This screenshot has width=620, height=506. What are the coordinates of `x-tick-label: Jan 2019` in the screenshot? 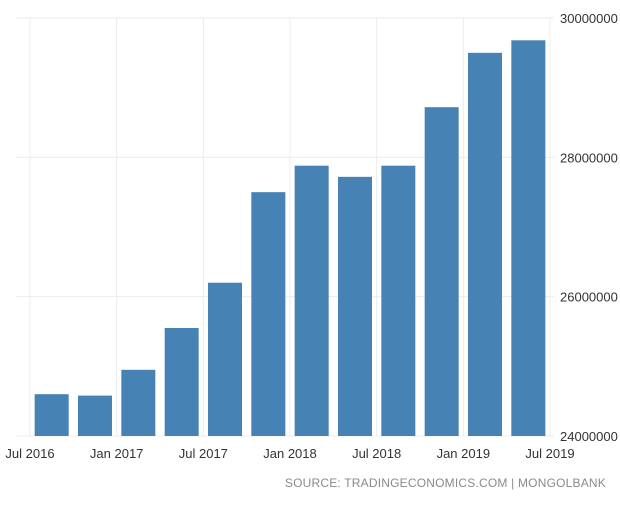 It's located at (464, 453).